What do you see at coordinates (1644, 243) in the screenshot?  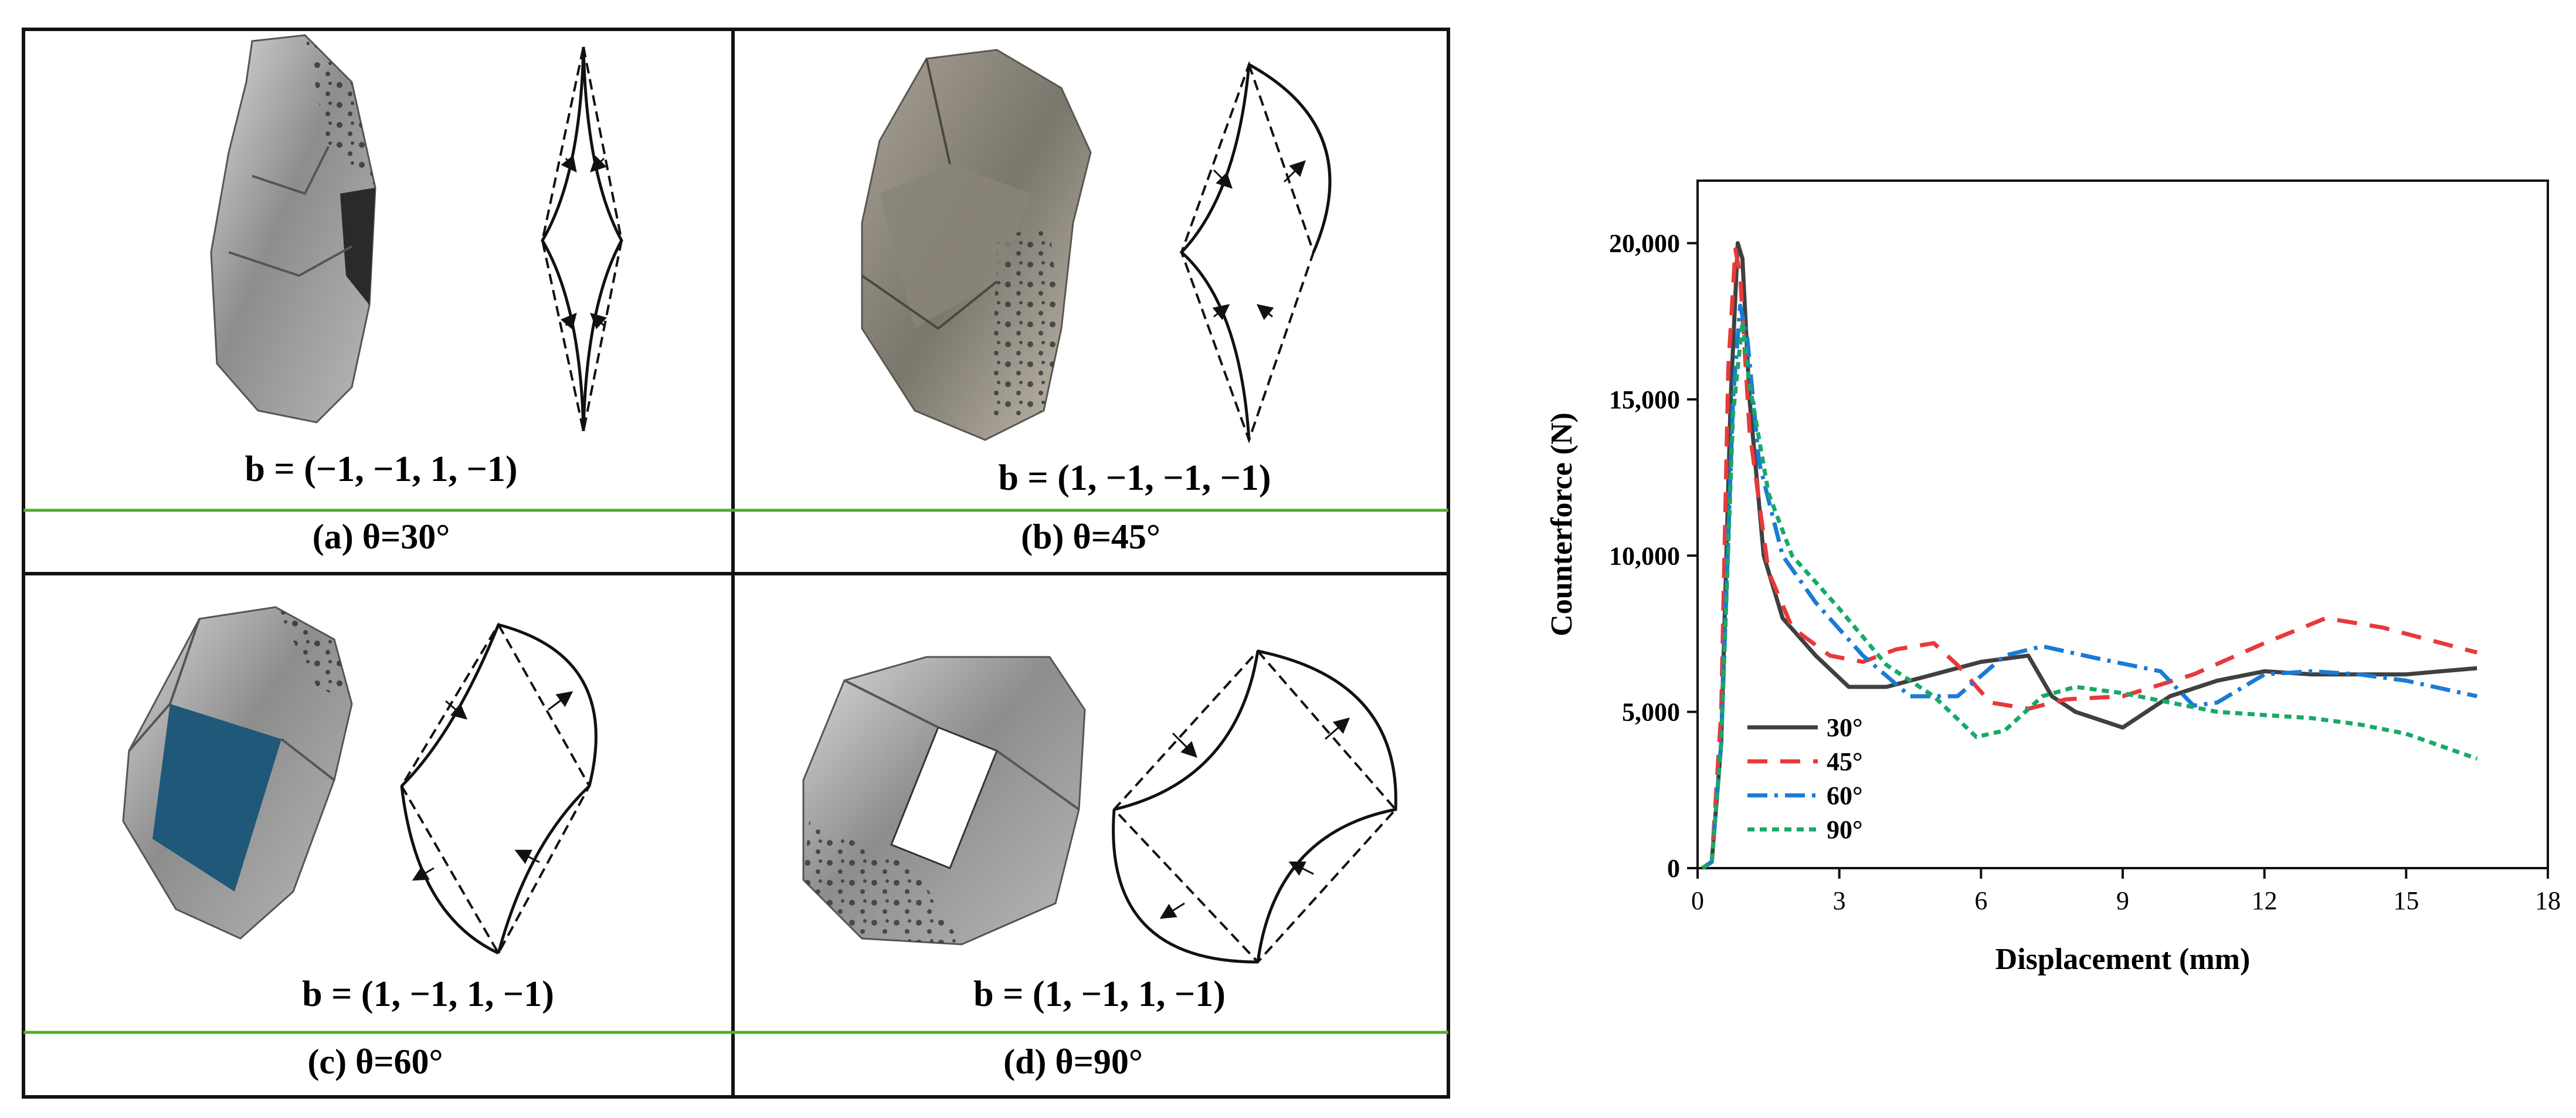 I see `y-tick-label: 20,000` at bounding box center [1644, 243].